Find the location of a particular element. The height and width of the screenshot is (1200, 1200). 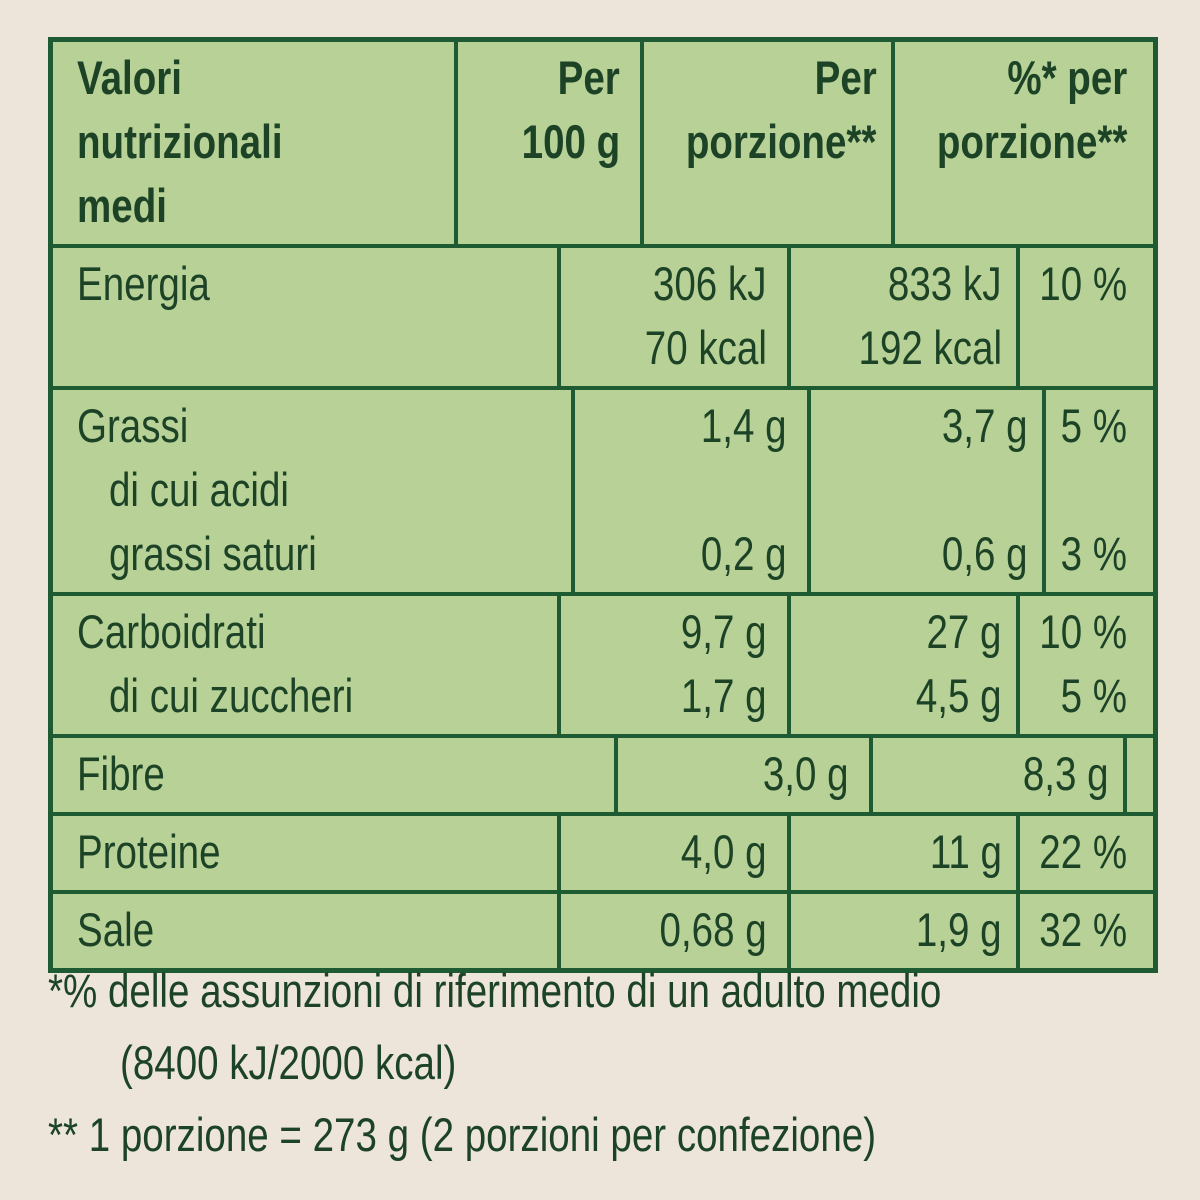

cell: 306 kJ 70 kcal is located at coordinates (672, 317).